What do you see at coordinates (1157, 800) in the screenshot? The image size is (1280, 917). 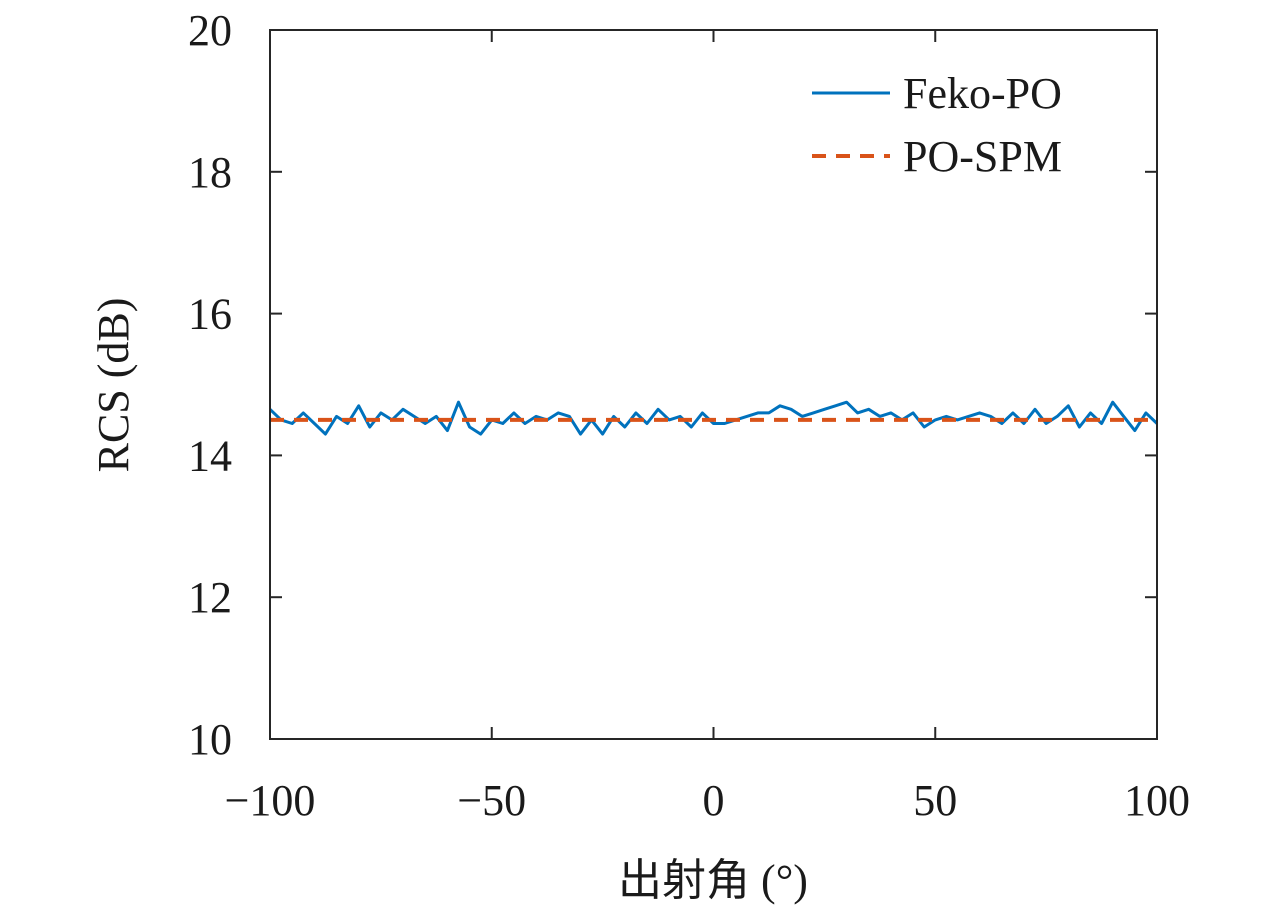 I see `x-tick-label: 100` at bounding box center [1157, 800].